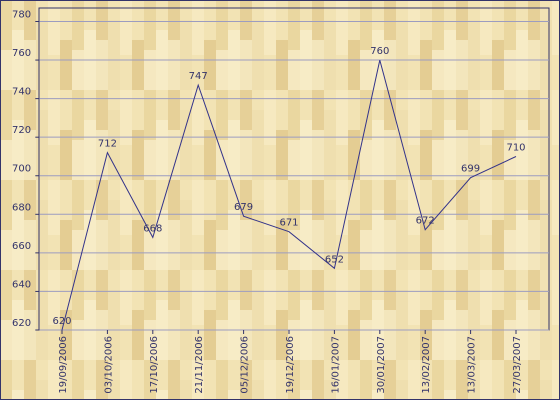 This screenshot has height=400, width=560. What do you see at coordinates (21, 92) in the screenshot?
I see `y-tick-label: 740` at bounding box center [21, 92].